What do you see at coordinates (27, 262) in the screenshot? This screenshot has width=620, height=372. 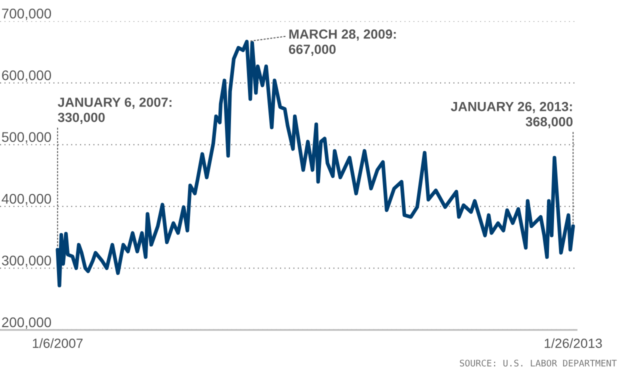 I see `y-tick-label: 300,000` at bounding box center [27, 262].